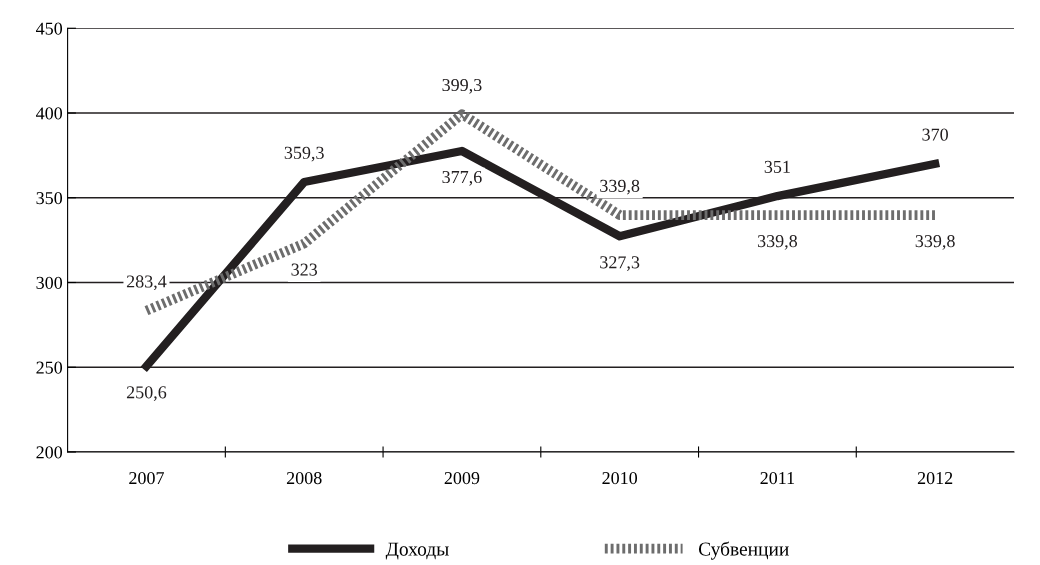 Image resolution: width=1040 pixels, height=565 pixels. What do you see at coordinates (417, 551) in the screenshot?
I see `legend-label: Доходы` at bounding box center [417, 551].